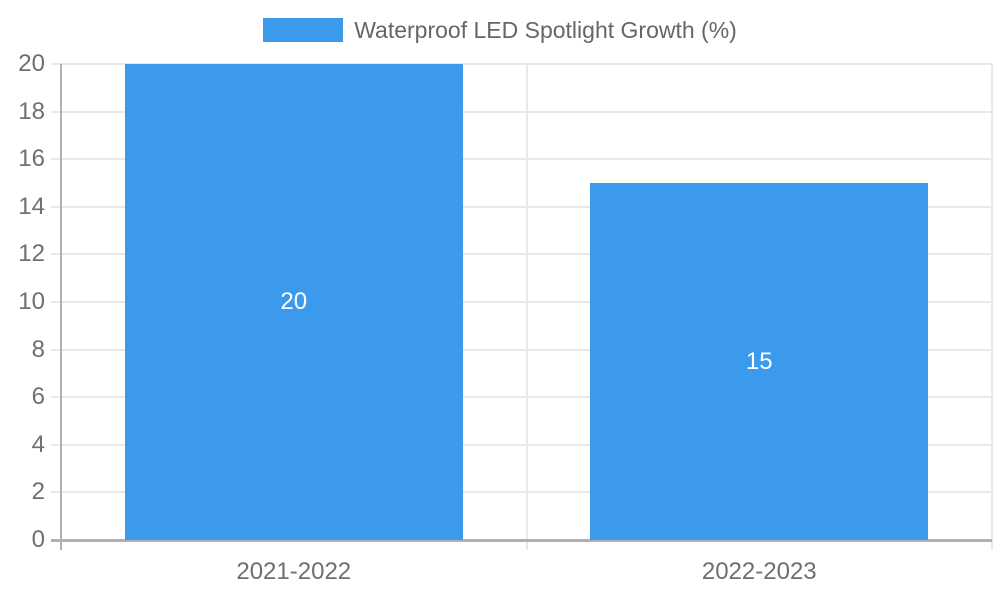 This screenshot has width=1000, height=600. I want to click on y-tick-label: 8, so click(38, 349).